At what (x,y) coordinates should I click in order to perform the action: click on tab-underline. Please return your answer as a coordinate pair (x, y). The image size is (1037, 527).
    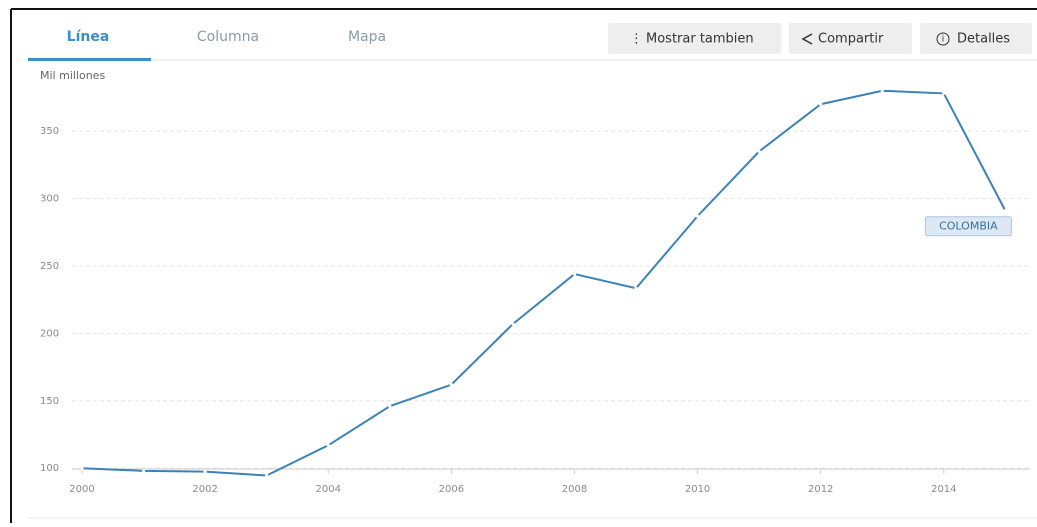
    Looking at the image, I should click on (89, 59).